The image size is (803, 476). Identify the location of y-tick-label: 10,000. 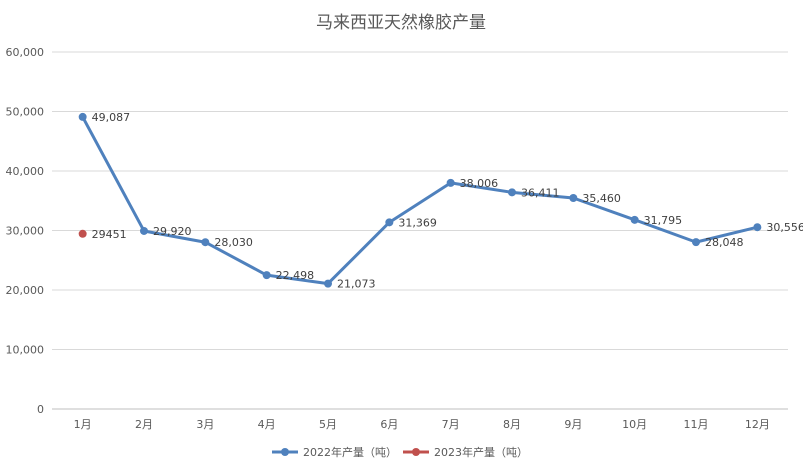
(25, 350).